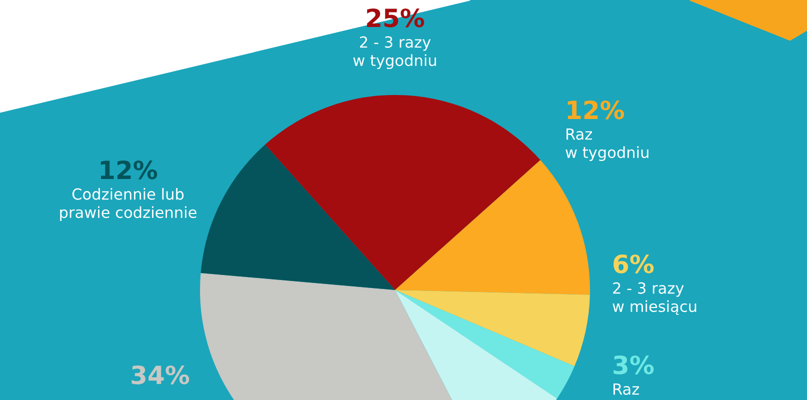 This screenshot has height=400, width=807. Describe the element at coordinates (394, 53) in the screenshot. I see `slice-label: 2 - 3 razy w tygodniu` at that location.